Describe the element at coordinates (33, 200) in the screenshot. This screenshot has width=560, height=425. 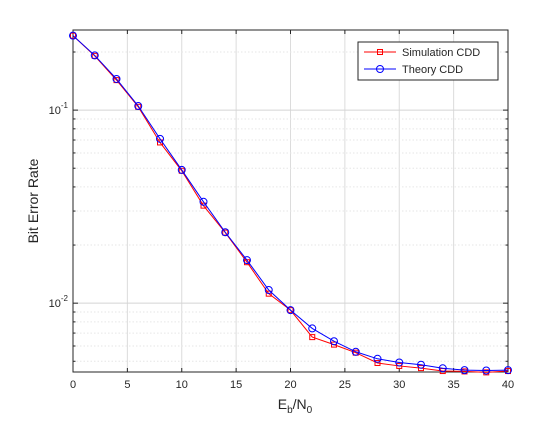
I see `y-axis-label: Bit Error Rate` at that location.